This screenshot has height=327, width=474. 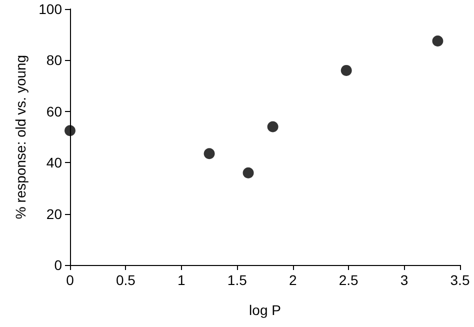 What do you see at coordinates (126, 280) in the screenshot?
I see `x-tick-label: 0.5` at bounding box center [126, 280].